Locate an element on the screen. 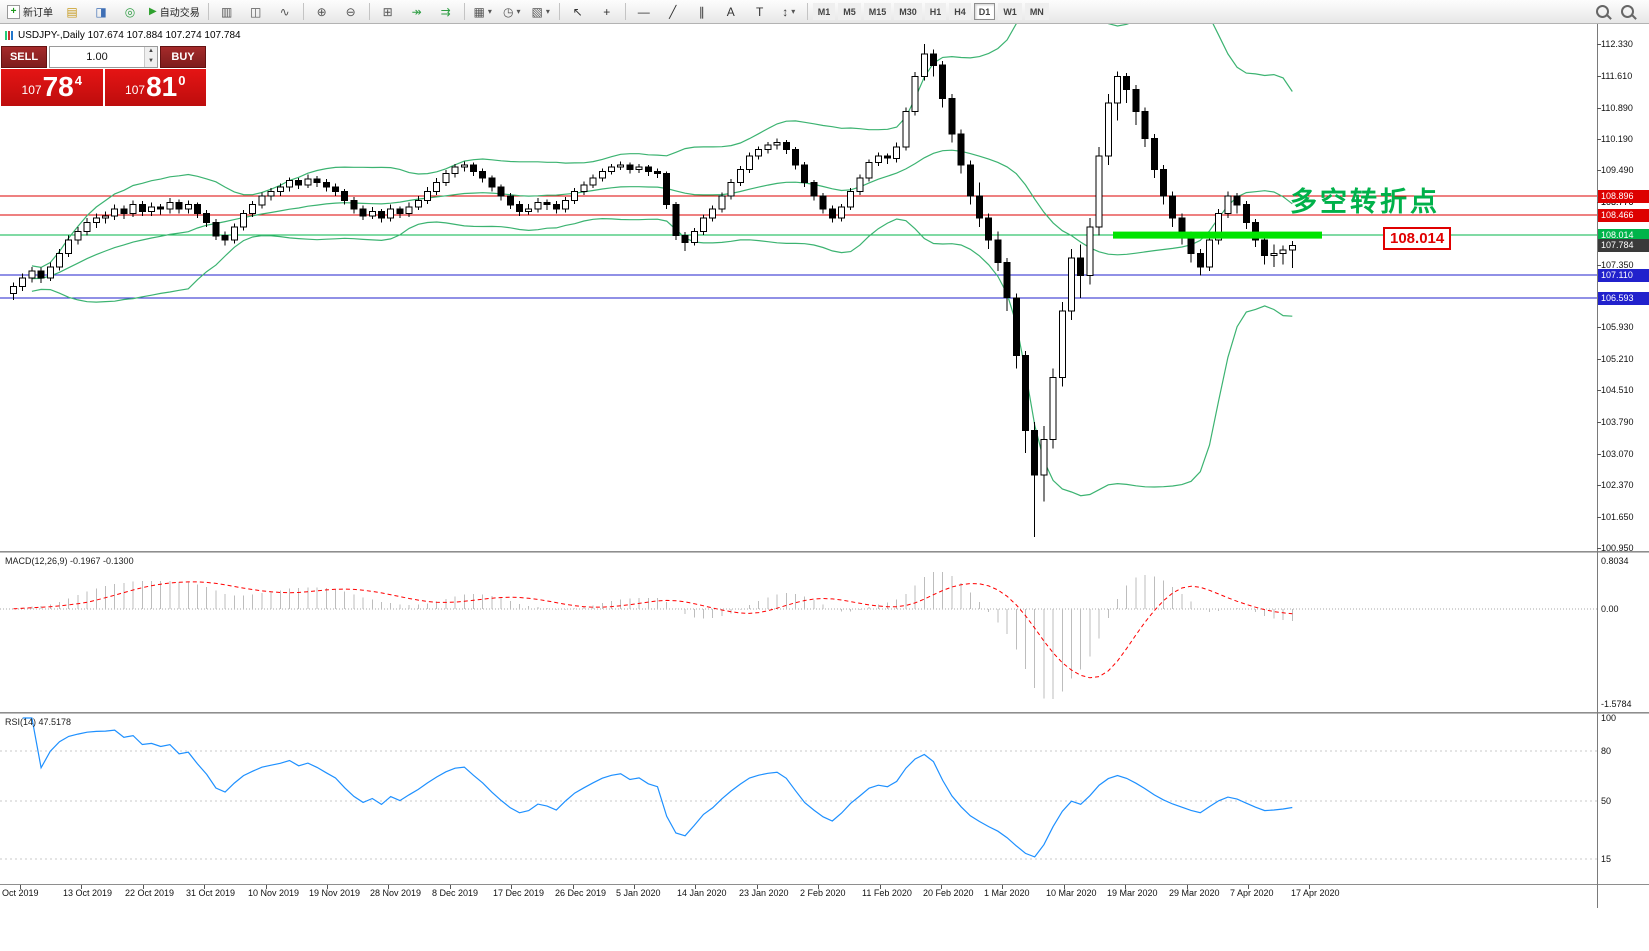  volume-increase-button: ▲ is located at coordinates (151, 52).